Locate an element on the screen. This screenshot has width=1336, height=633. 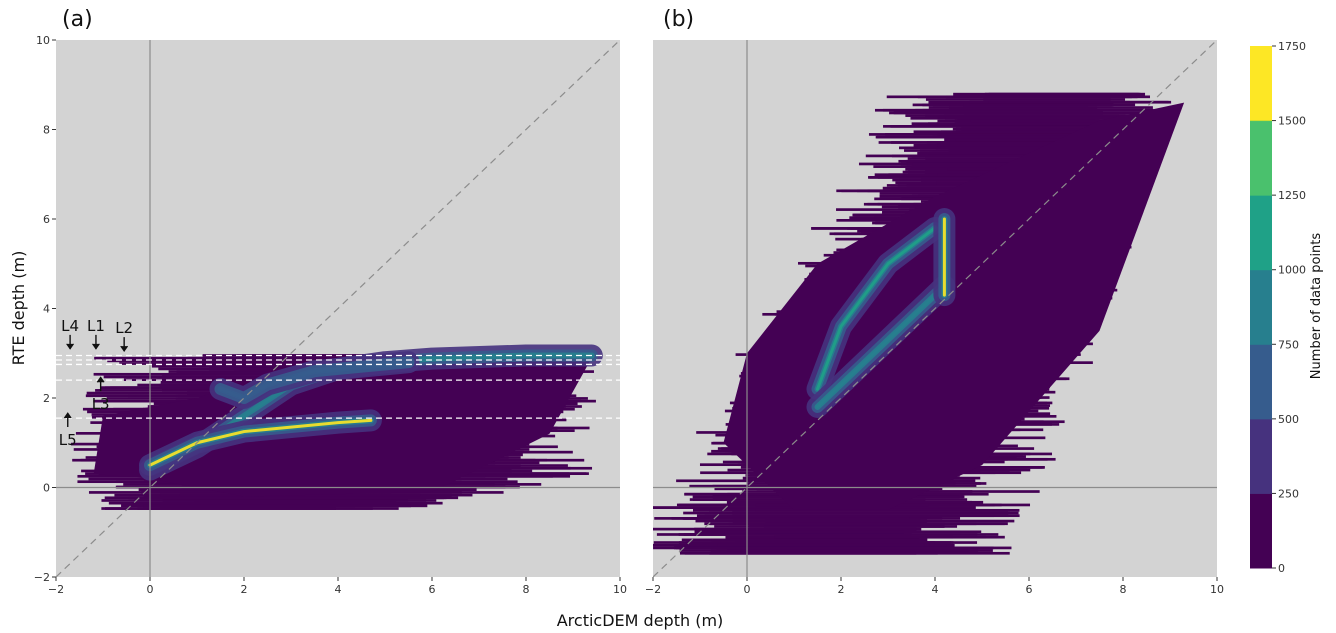
annotation-label: L2 is located at coordinates (124, 328).